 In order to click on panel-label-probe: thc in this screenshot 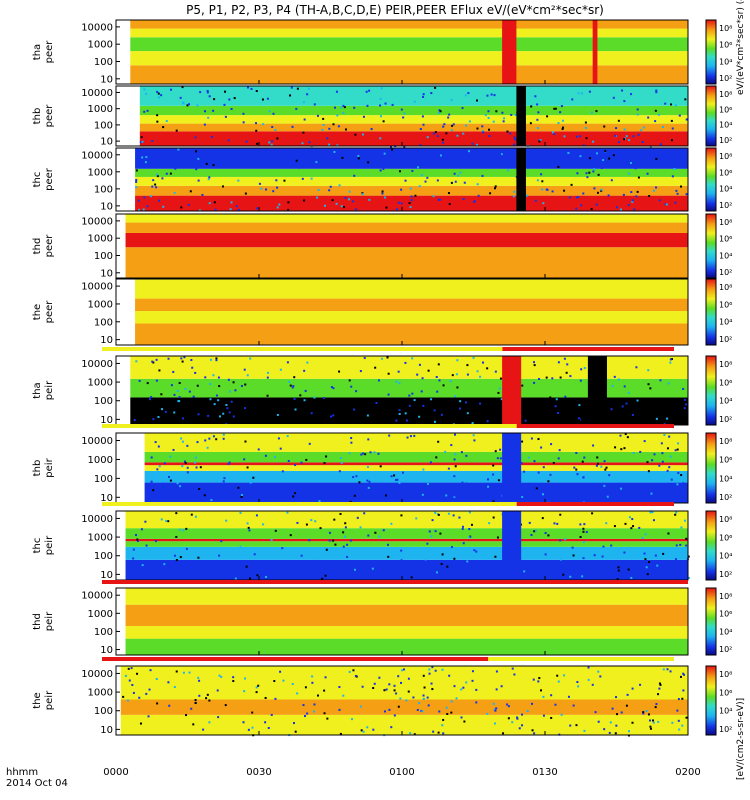, I will do `click(37, 180)`.